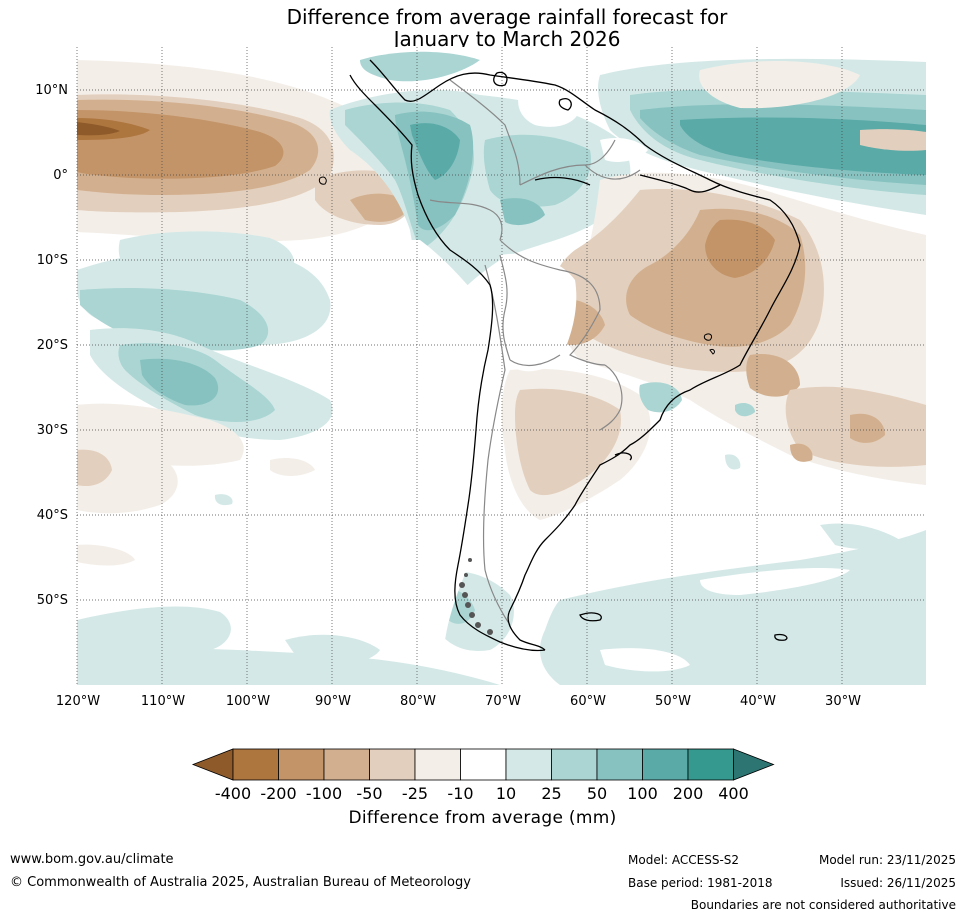  What do you see at coordinates (673, 701) in the screenshot?
I see `lon-label-50W: 50°W` at bounding box center [673, 701].